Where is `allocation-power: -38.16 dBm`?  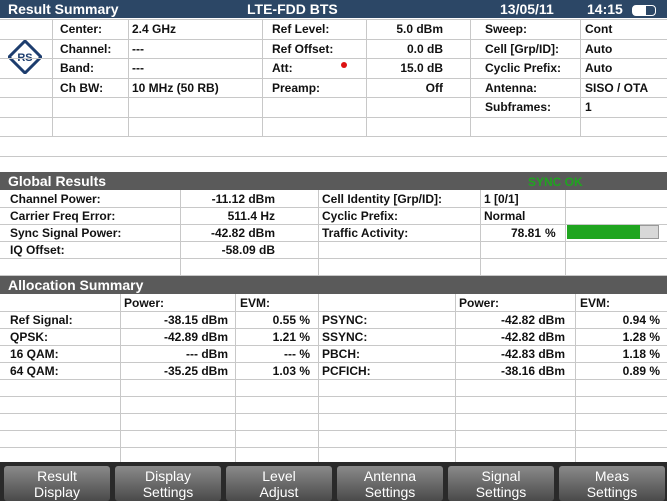 allocation-power: -38.16 dBm is located at coordinates (532, 371).